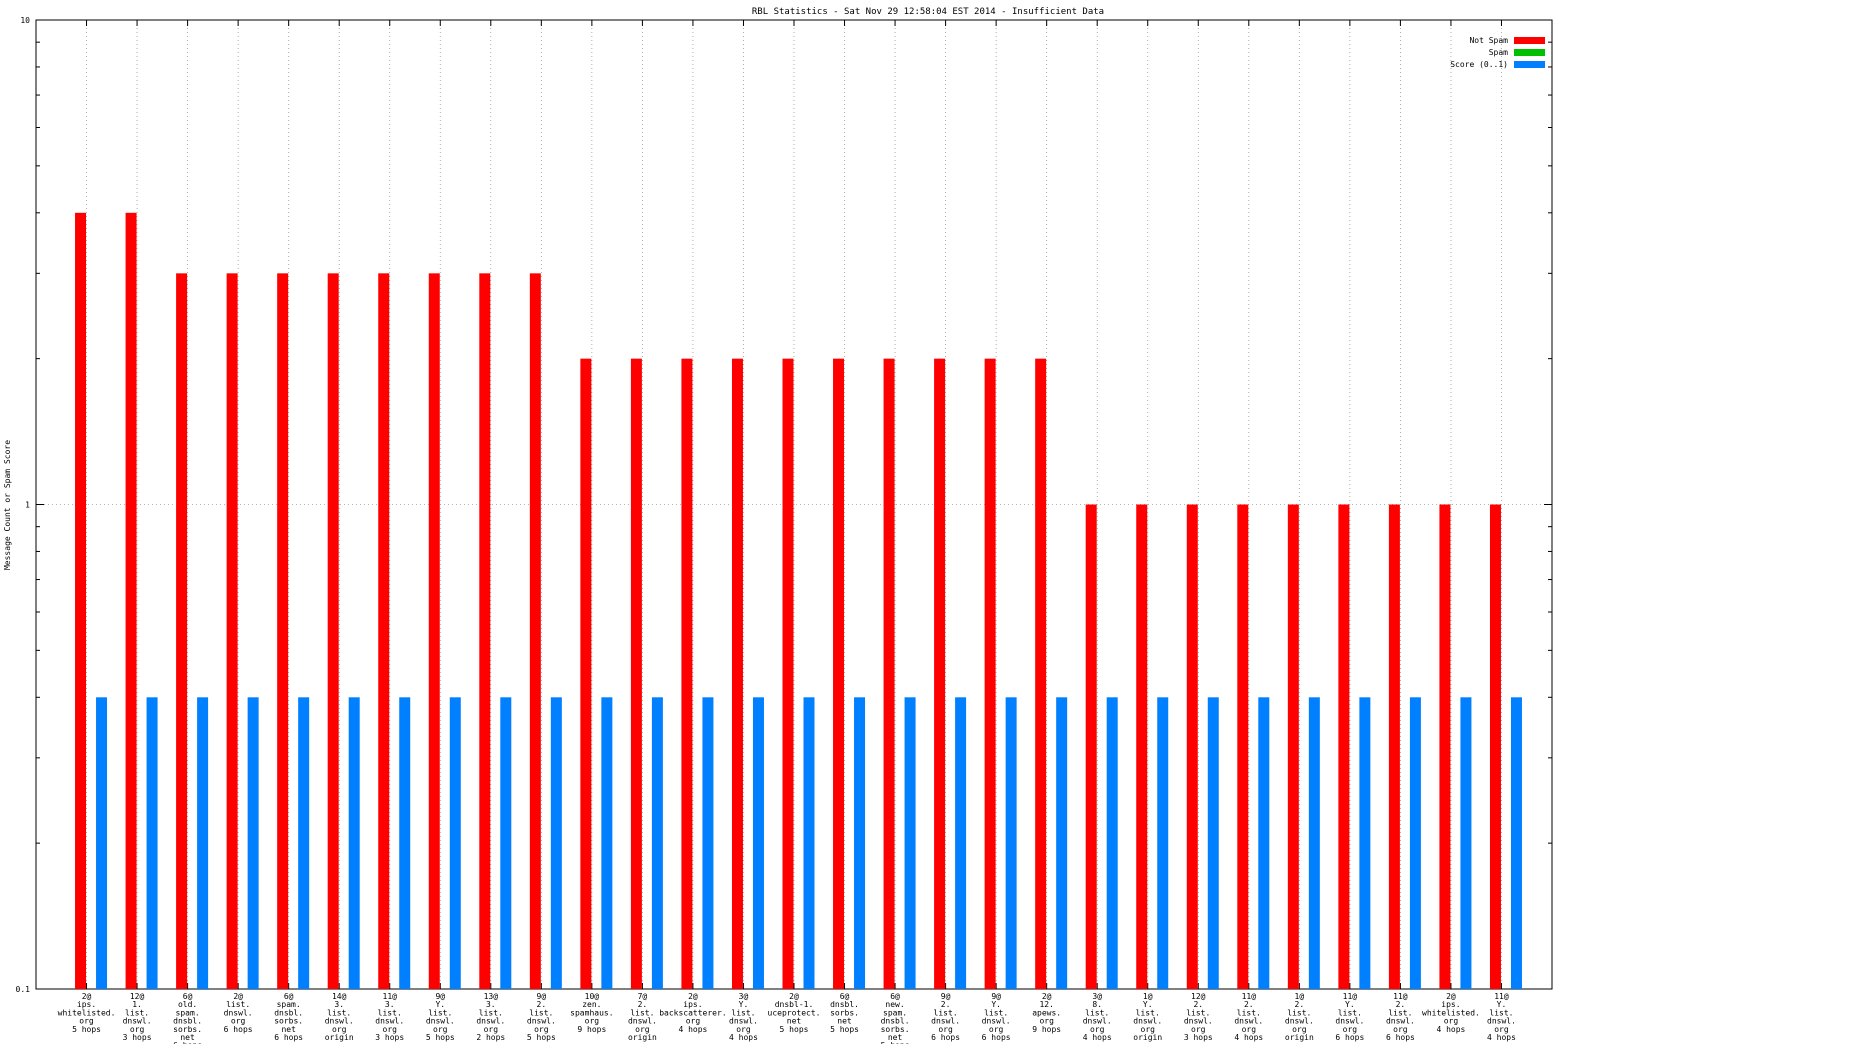 This screenshot has height=1044, width=1856. Describe the element at coordinates (844, 1013) in the screenshot. I see `x-tick-label: 6@ dnsbl. sorbs. net 5 hops` at that location.